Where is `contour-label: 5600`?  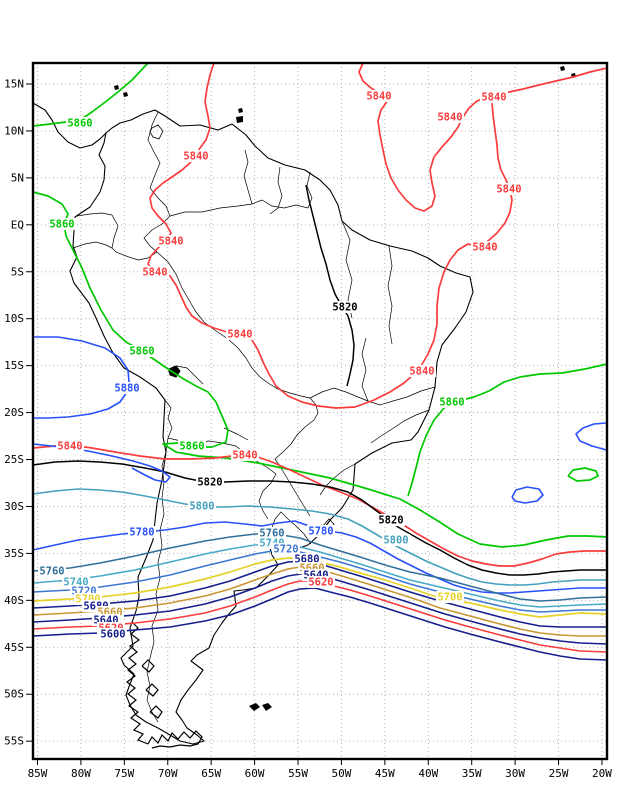
contour-label: 5600 is located at coordinates (112, 635).